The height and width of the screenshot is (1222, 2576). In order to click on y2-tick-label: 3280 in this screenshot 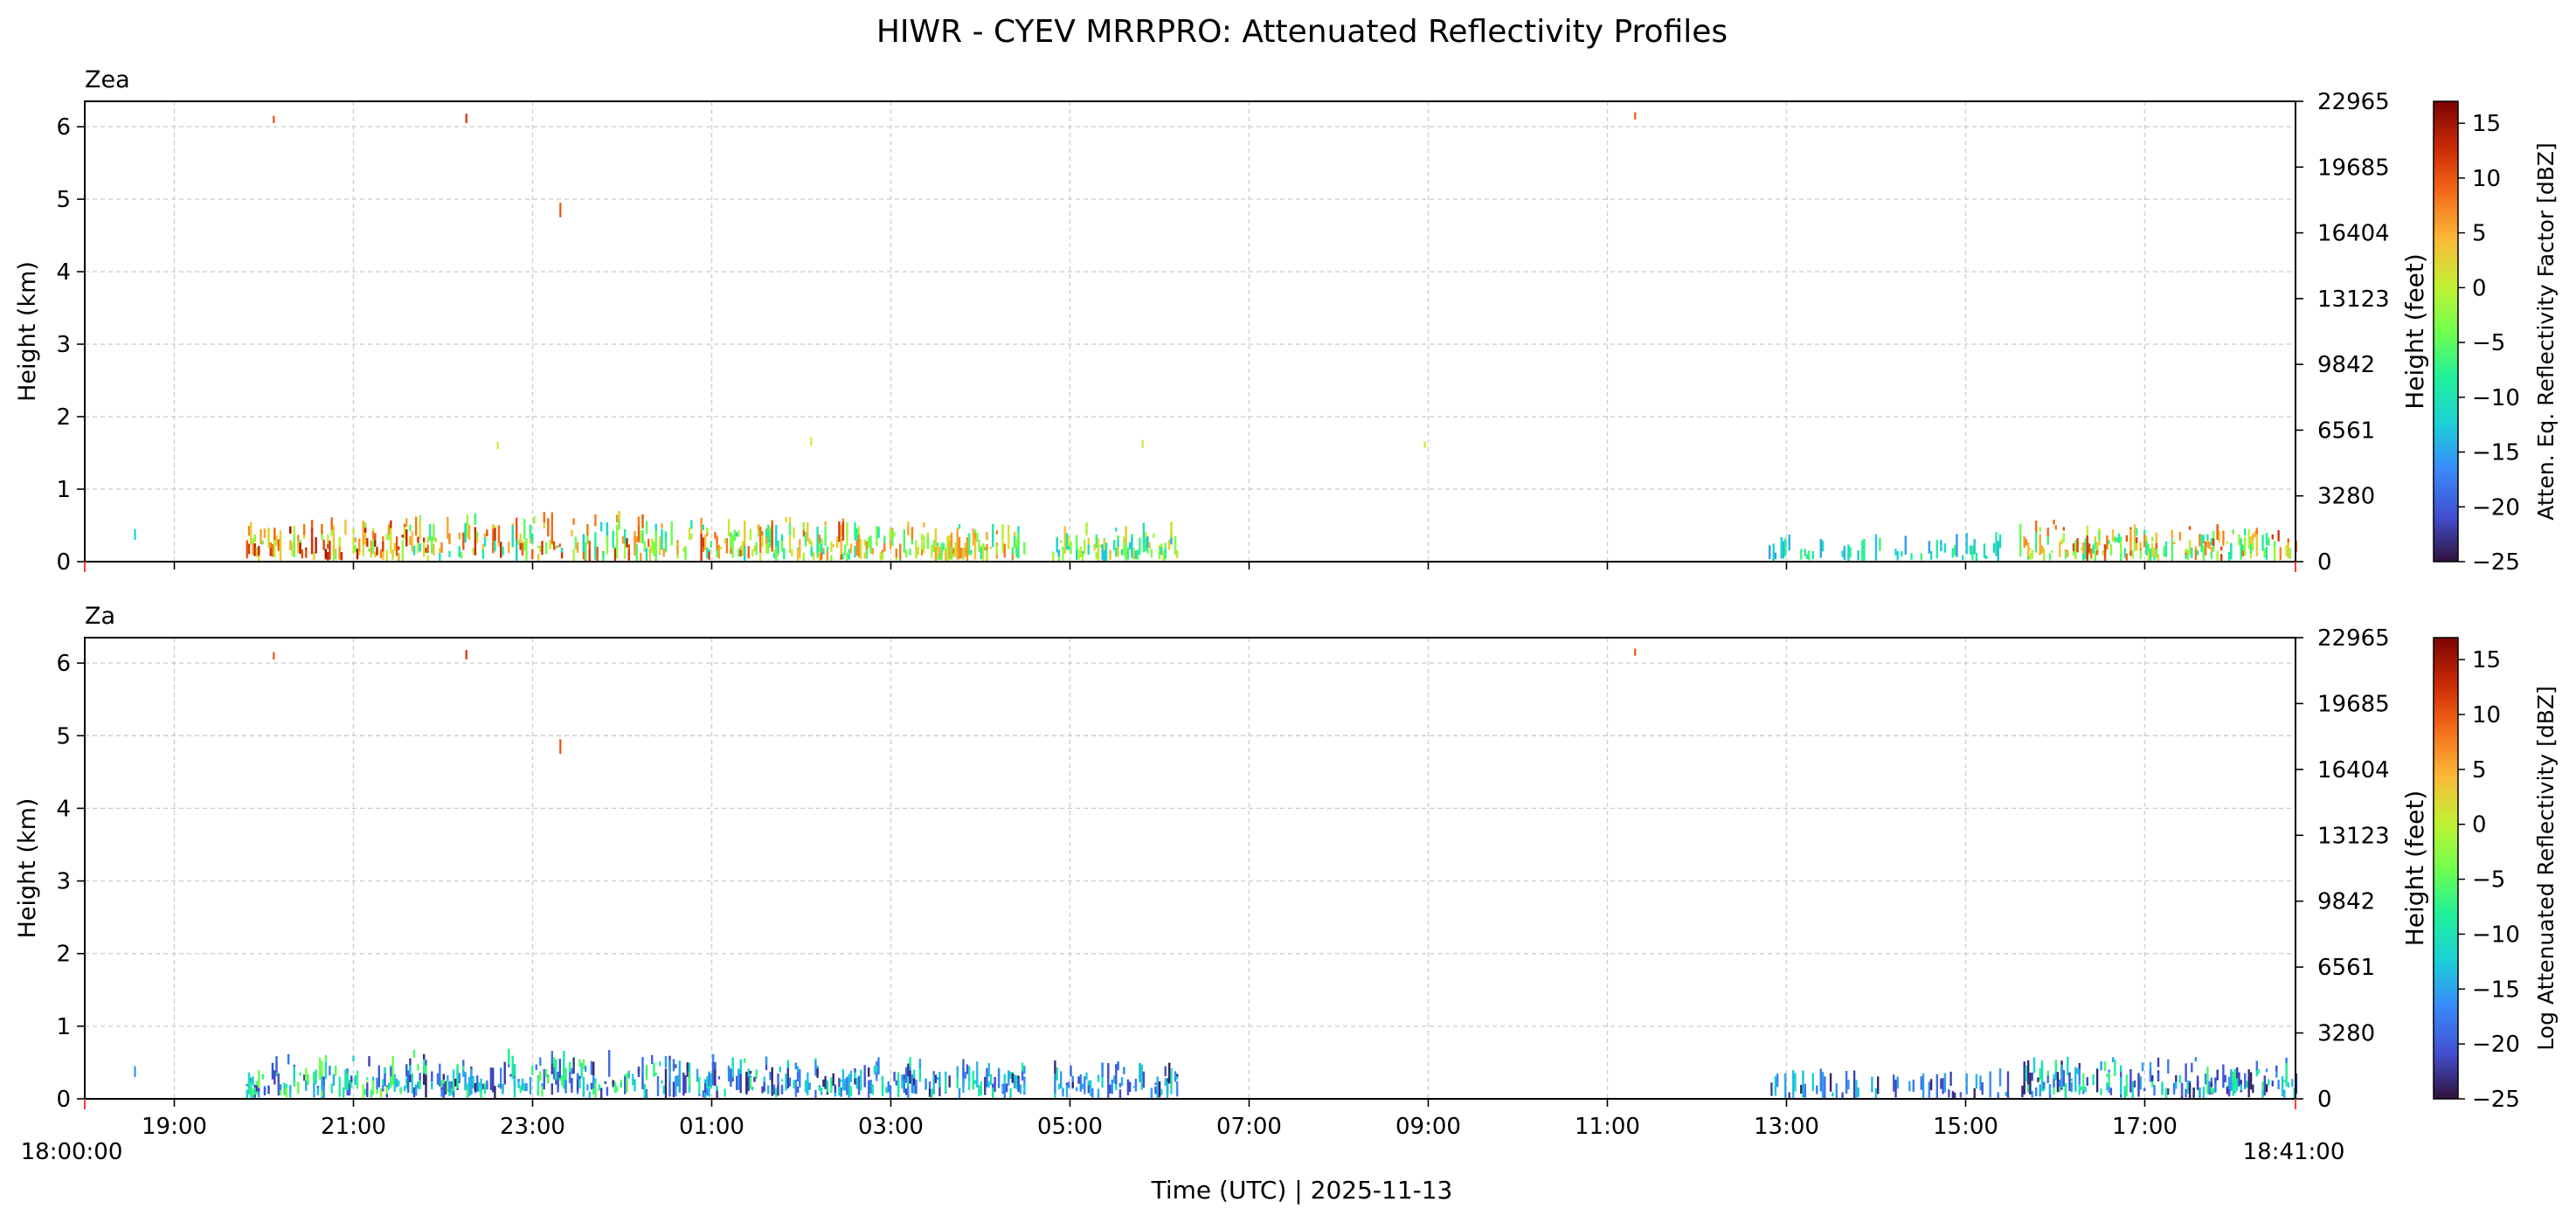, I will do `click(2346, 1034)`.